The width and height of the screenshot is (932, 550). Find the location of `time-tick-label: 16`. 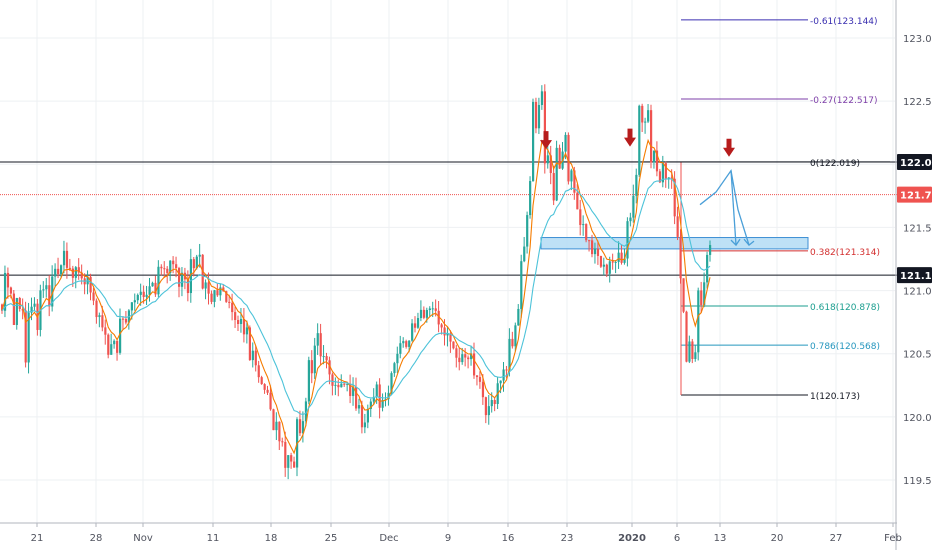

time-tick-label: 16 is located at coordinates (508, 538).